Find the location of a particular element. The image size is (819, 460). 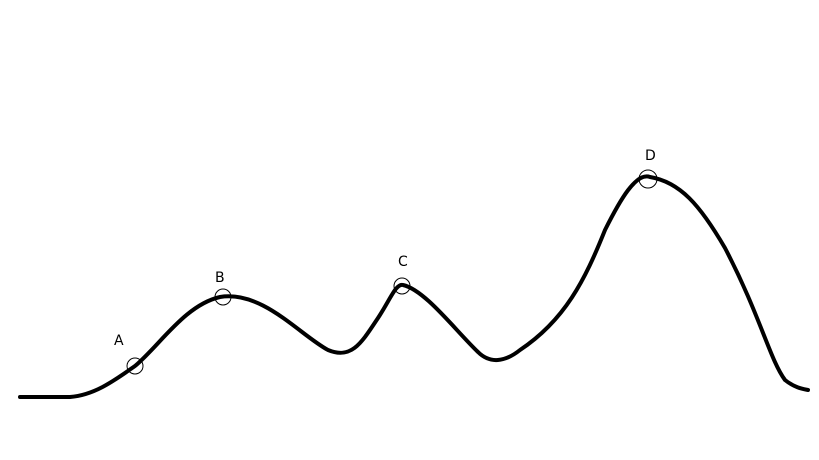

point-d-marker: D is located at coordinates (648, 168).